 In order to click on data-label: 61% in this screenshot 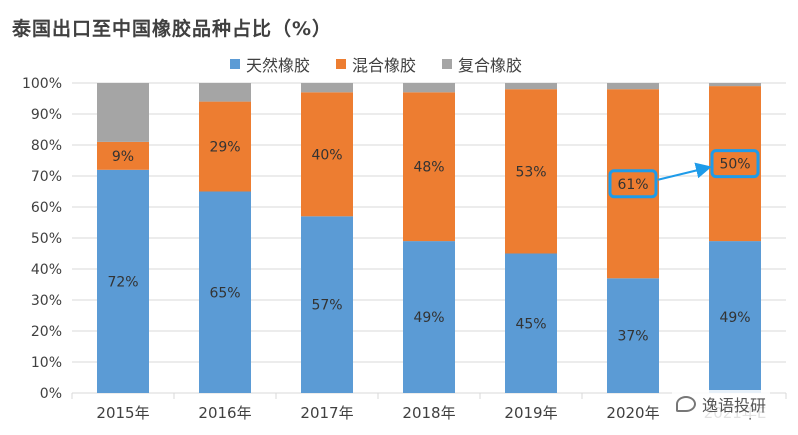, I will do `click(632, 185)`.